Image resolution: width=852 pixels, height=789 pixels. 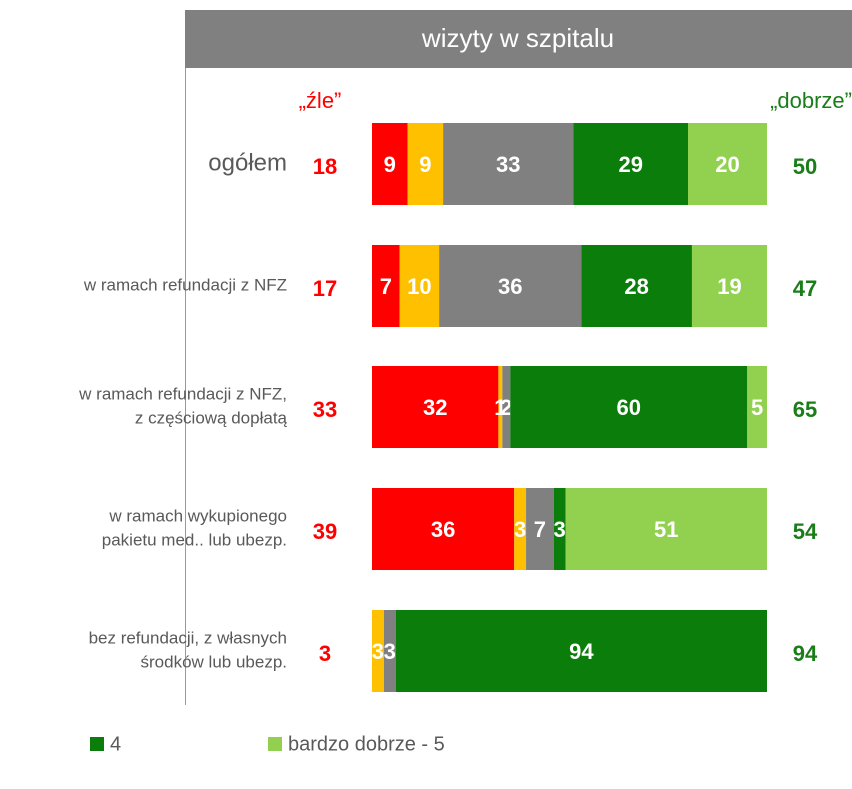 I want to click on data-label: 19, so click(x=729, y=286).